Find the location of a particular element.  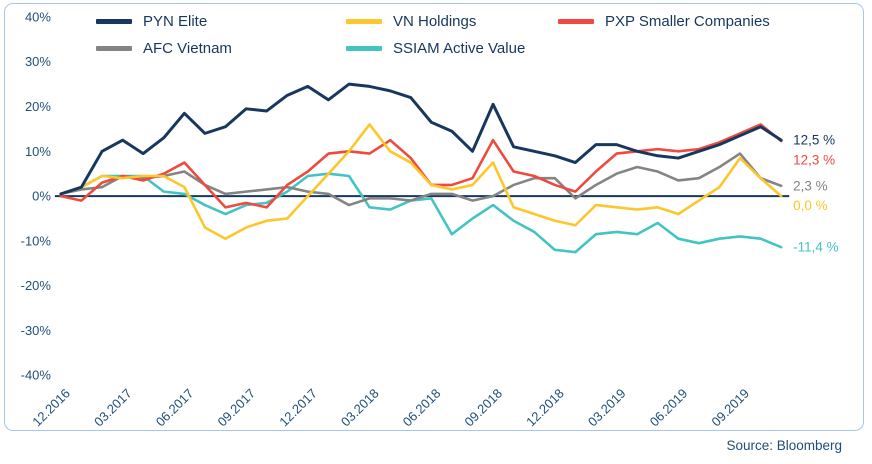

y-axis-label: -20% is located at coordinates (36, 285).